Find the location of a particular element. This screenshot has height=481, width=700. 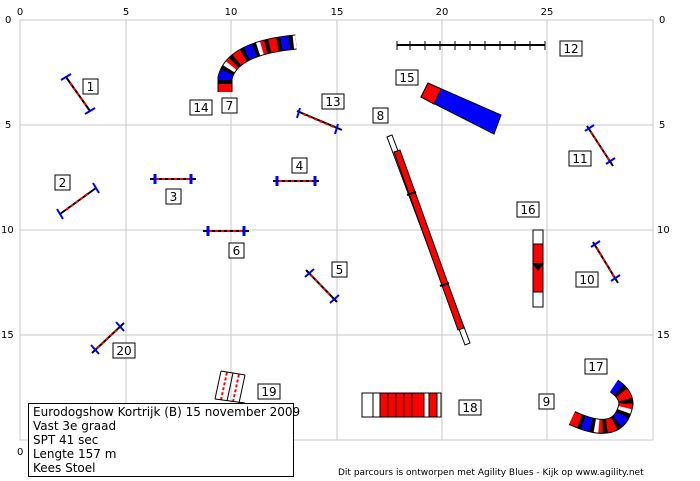

svg-text: 6 is located at coordinates (237, 251).